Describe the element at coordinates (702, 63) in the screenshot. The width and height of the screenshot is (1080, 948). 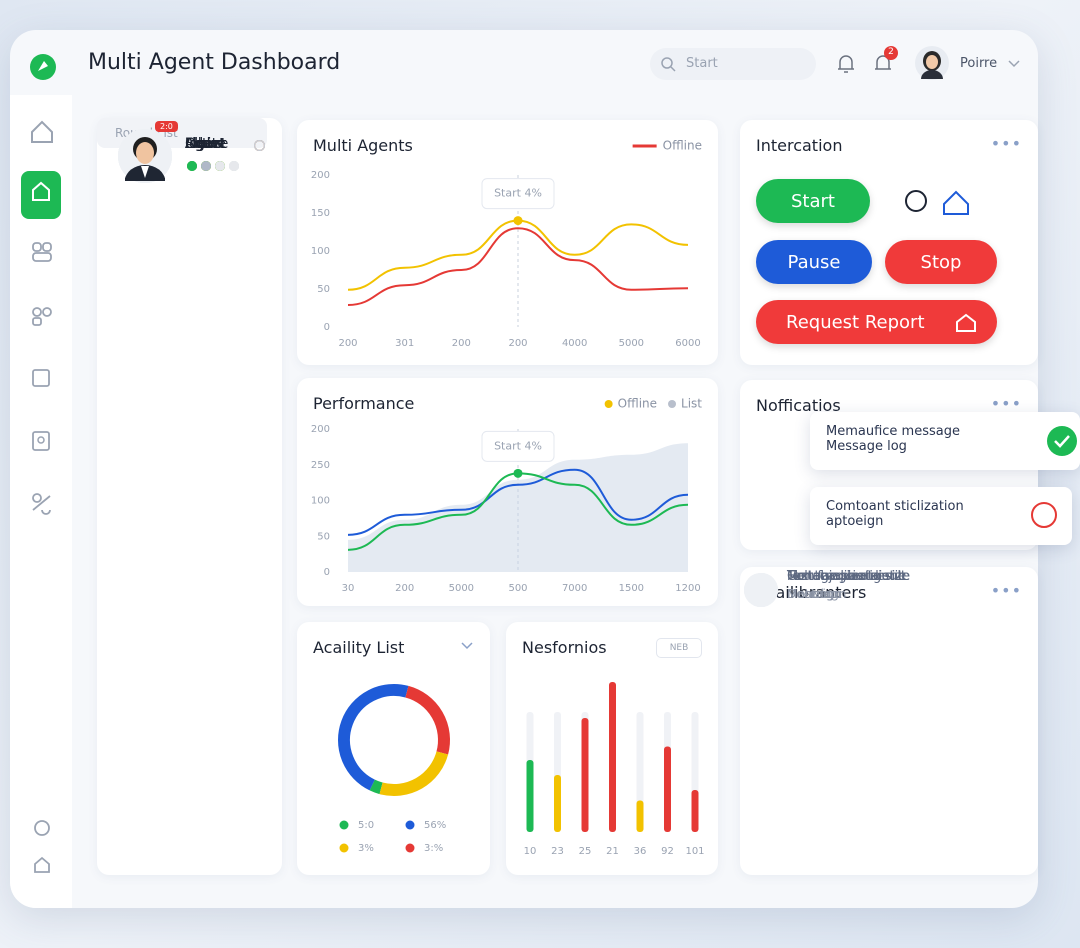
I see `search-placeholder: Start` at that location.